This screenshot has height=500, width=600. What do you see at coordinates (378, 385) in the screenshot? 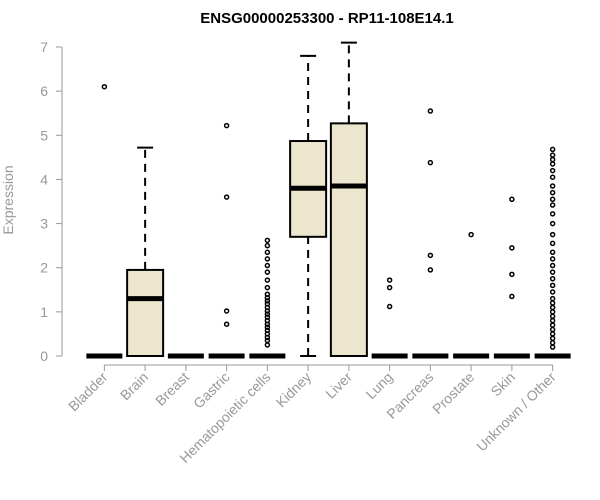
I see `x-tick-label: Lung` at bounding box center [378, 385].